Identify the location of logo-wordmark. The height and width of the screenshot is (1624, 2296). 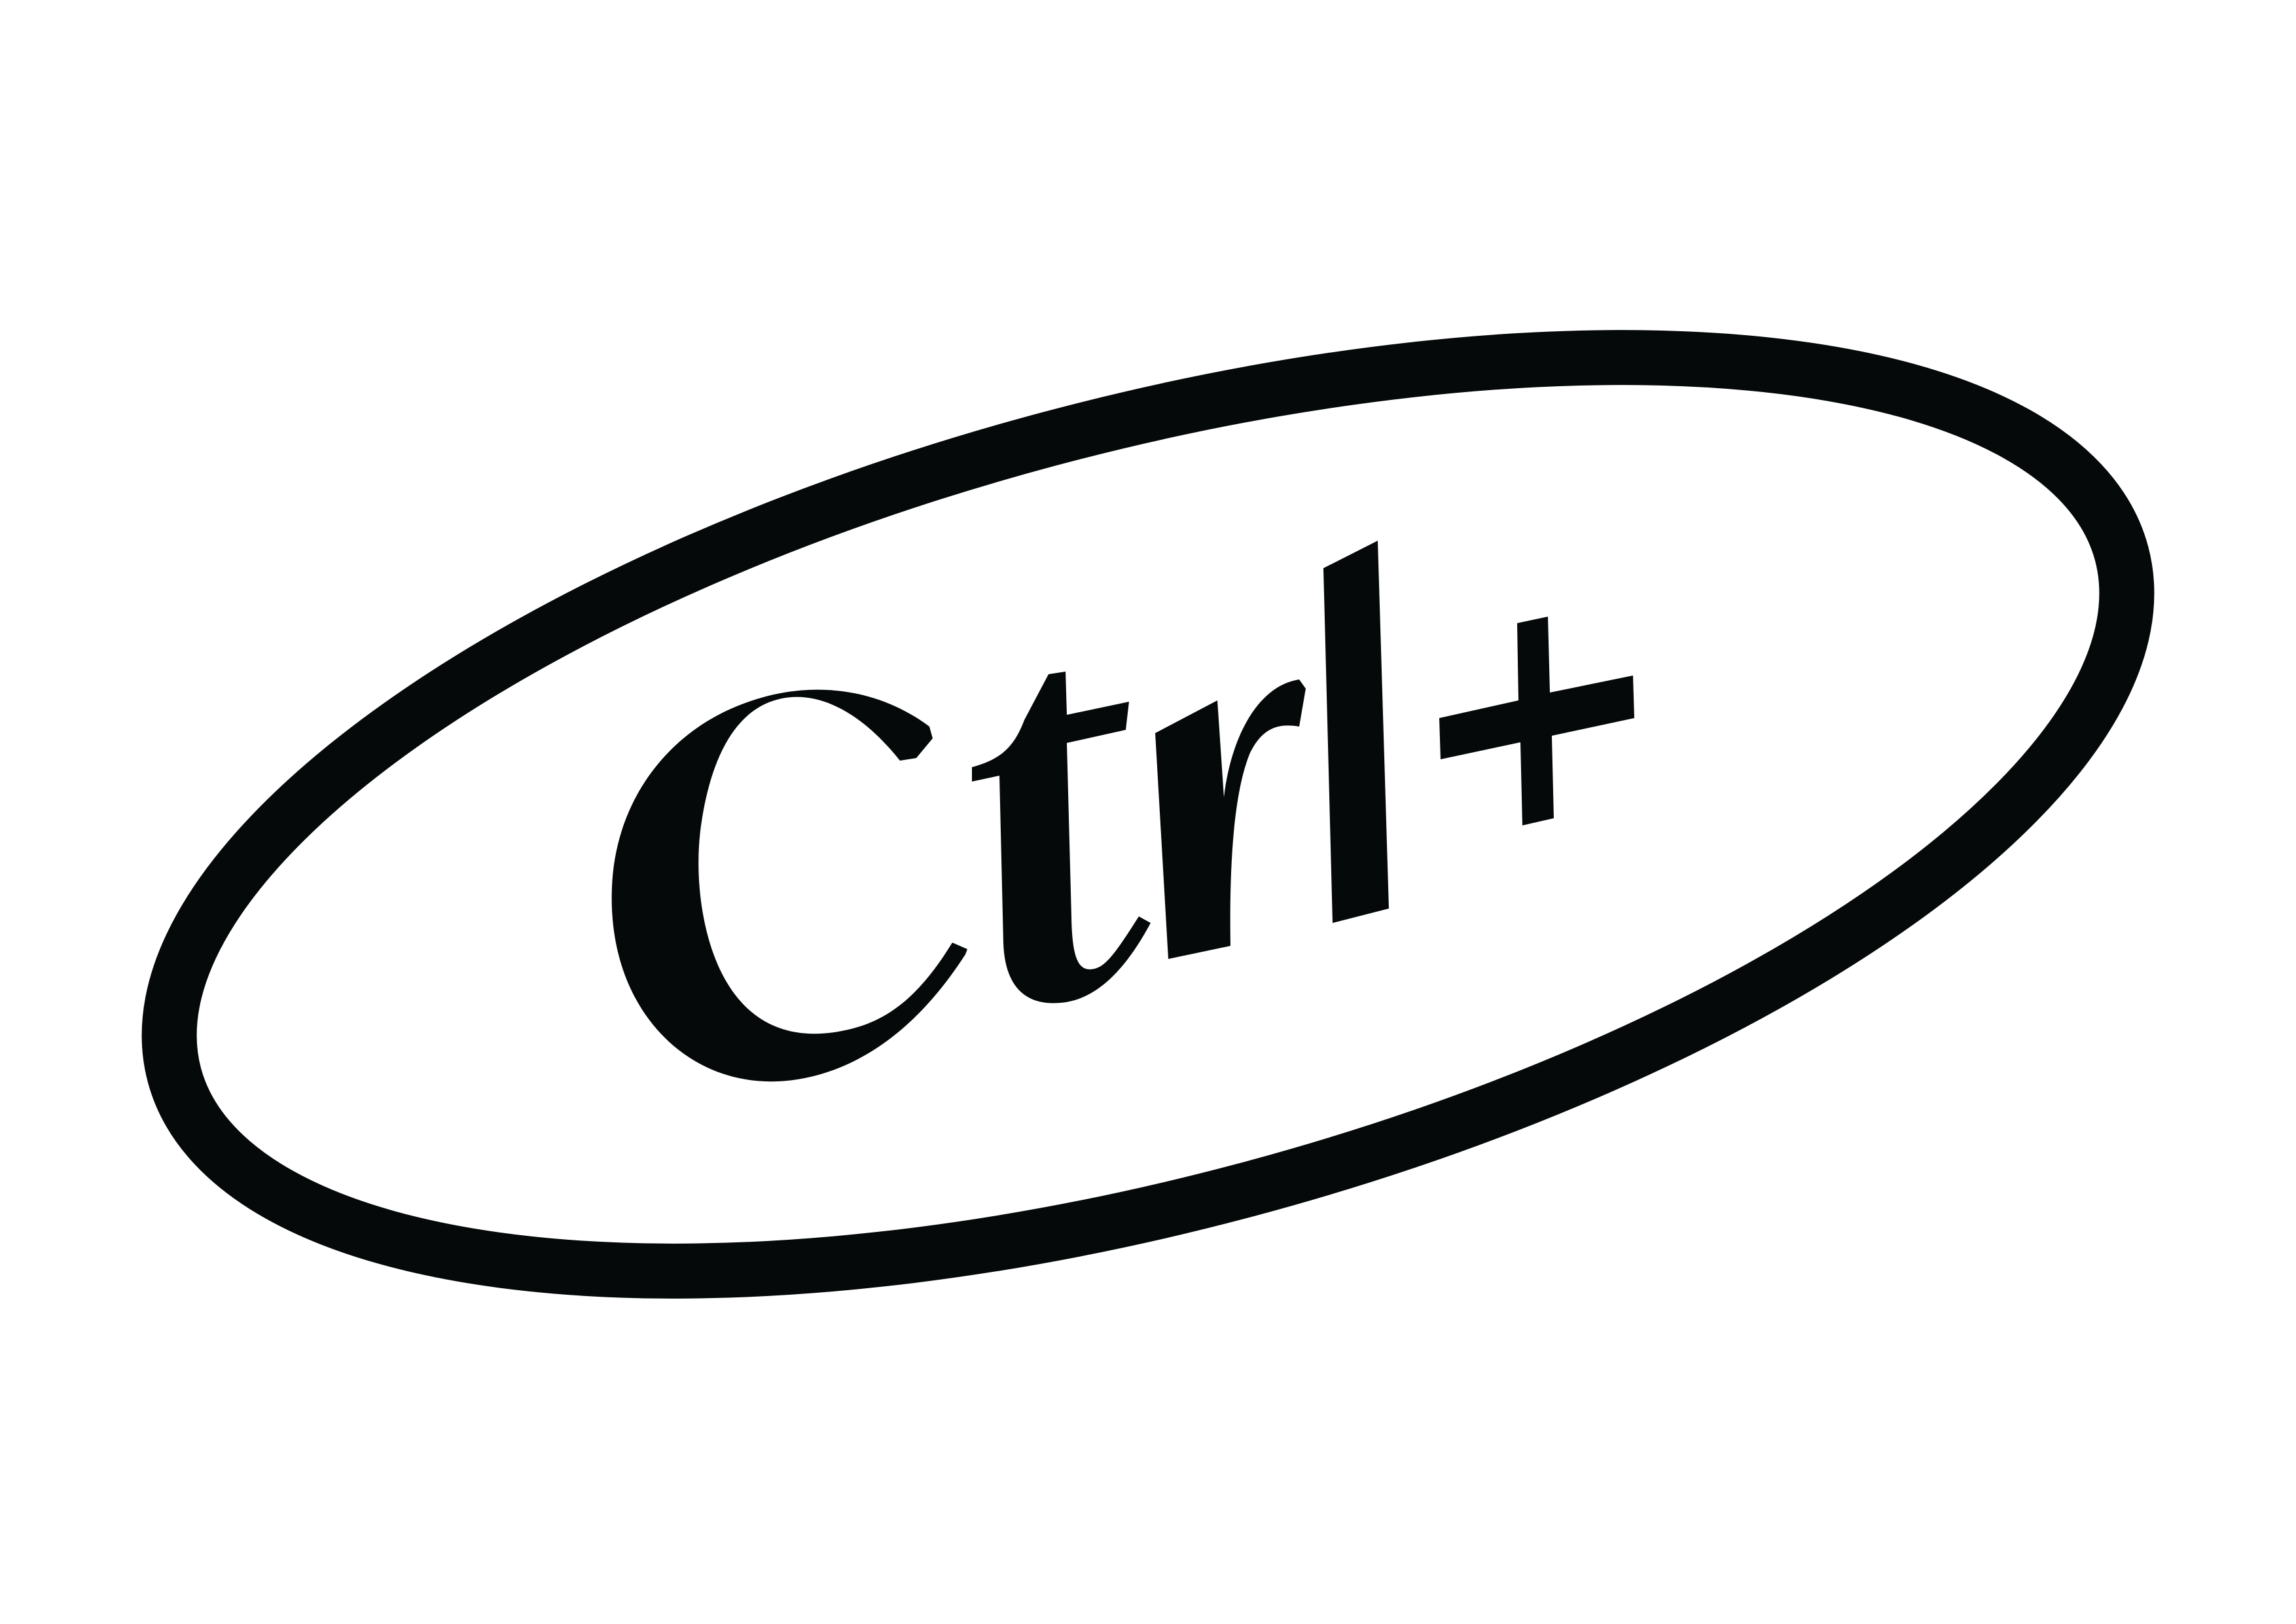
(1122, 811).